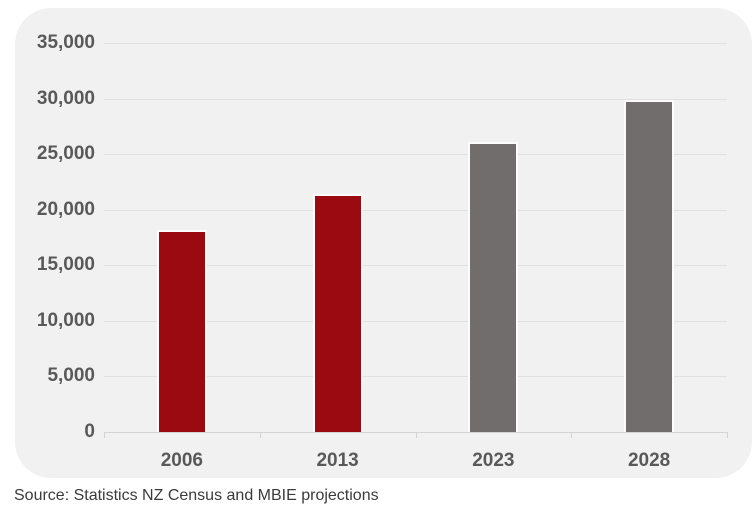  Describe the element at coordinates (649, 460) in the screenshot. I see `x-axis-tick-label: 2028` at that location.